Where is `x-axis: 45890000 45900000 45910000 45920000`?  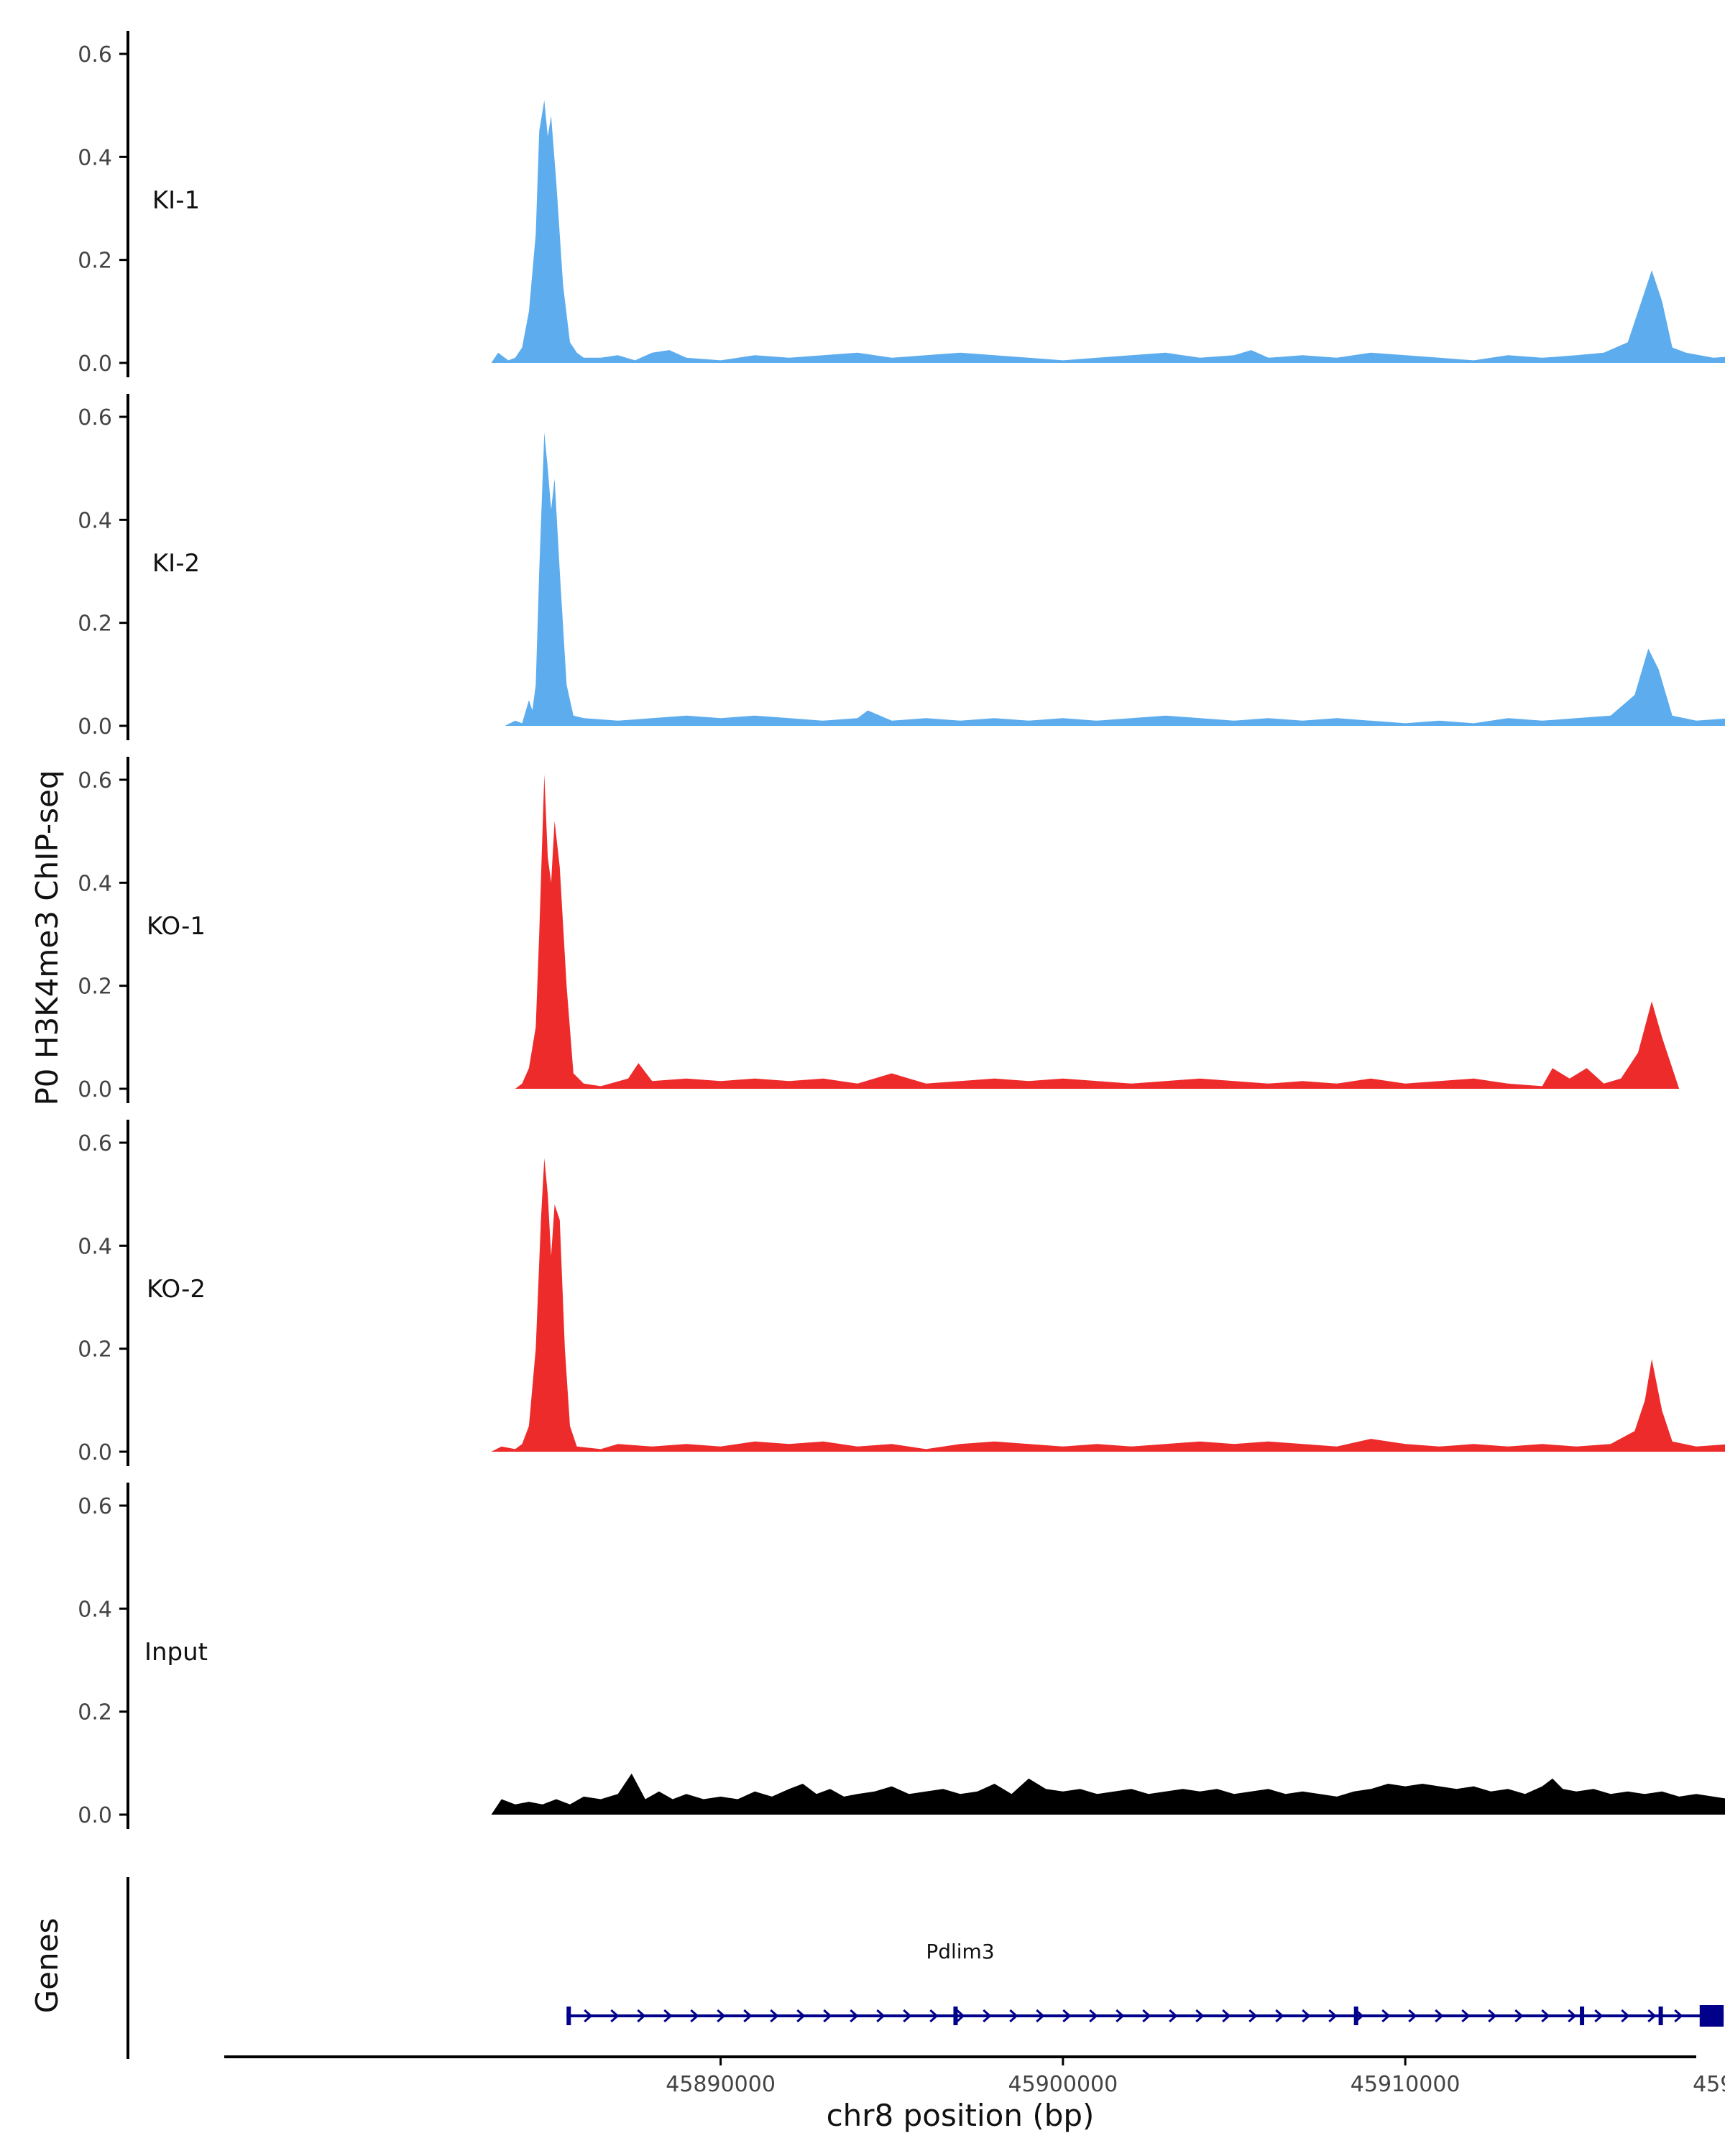
x-axis: 45890000 45900000 45910000 45920000 is located at coordinates (974, 2076).